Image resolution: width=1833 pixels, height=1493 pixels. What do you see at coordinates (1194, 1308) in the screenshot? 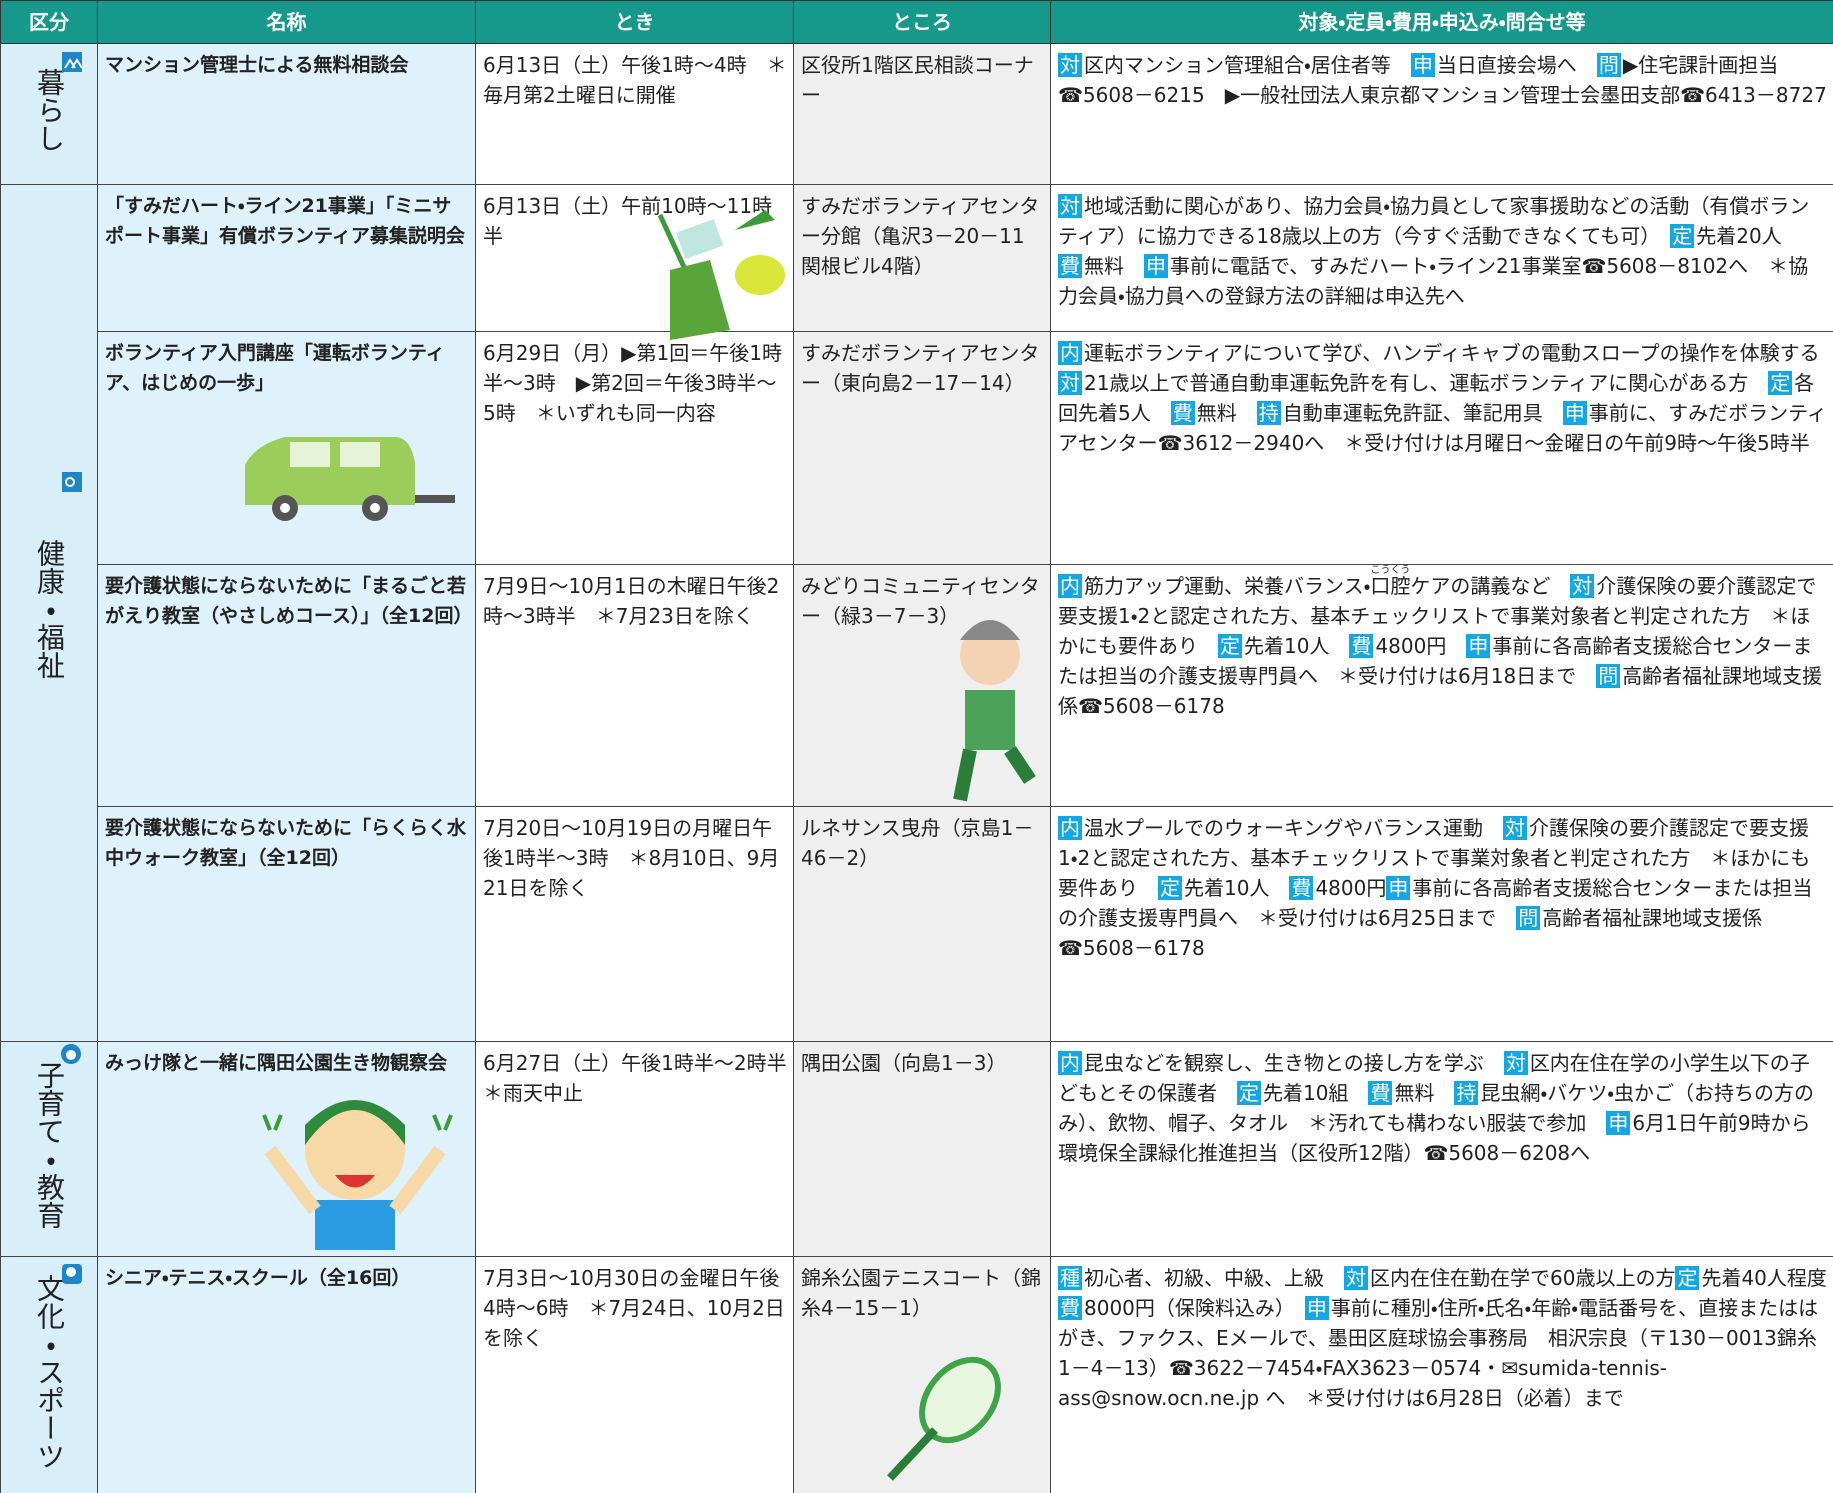
I see `detail-text: 8000円（保険料込み）` at bounding box center [1194, 1308].